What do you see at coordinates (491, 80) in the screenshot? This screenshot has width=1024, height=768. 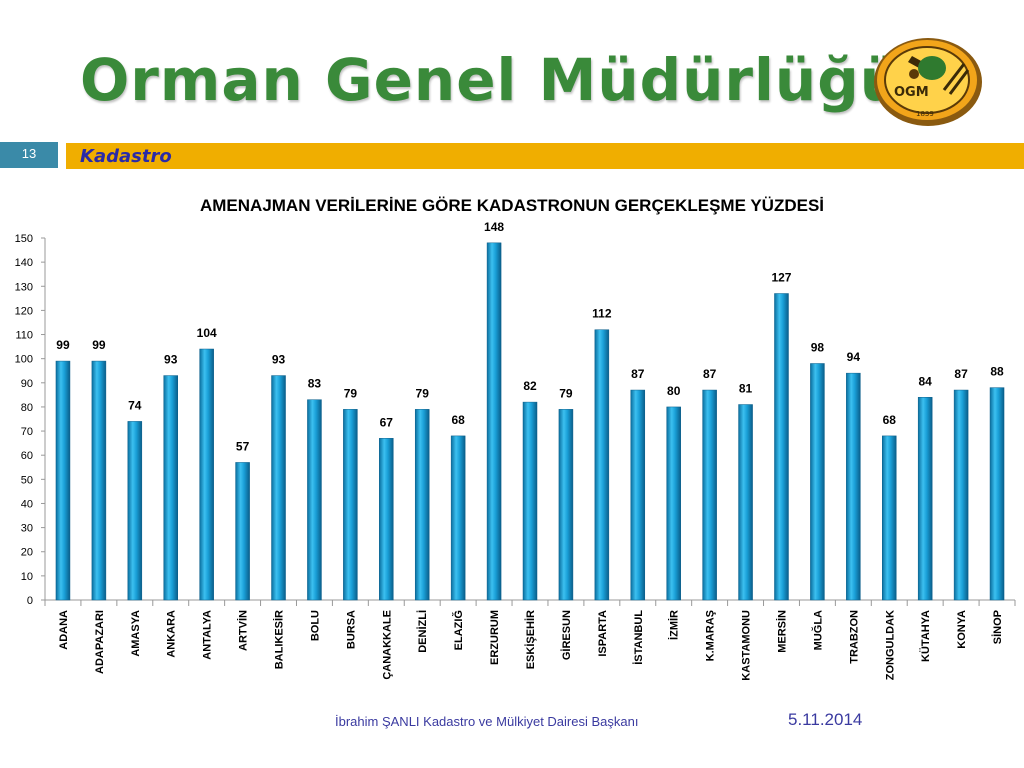 I see `slide-title: Orman Genel Müdürlüğü` at bounding box center [491, 80].